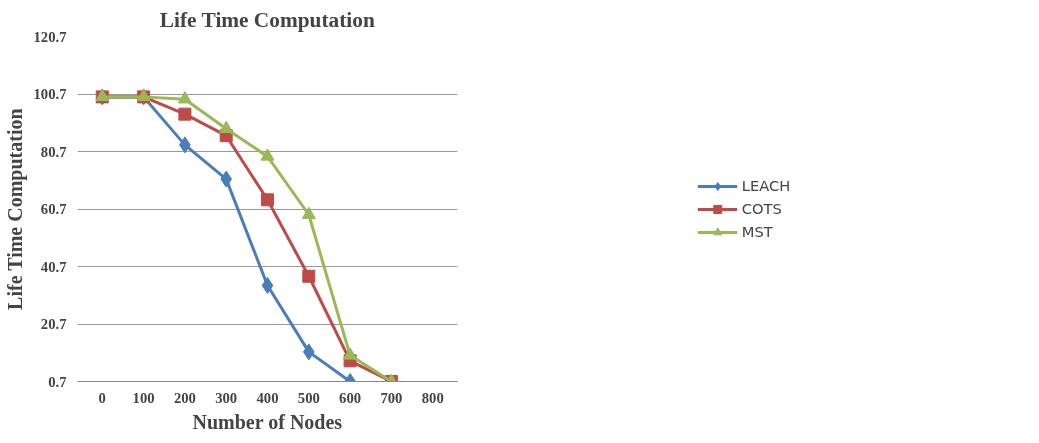 This screenshot has width=1039, height=443. Describe the element at coordinates (761, 208) in the screenshot. I see `legend-label: COTS` at that location.